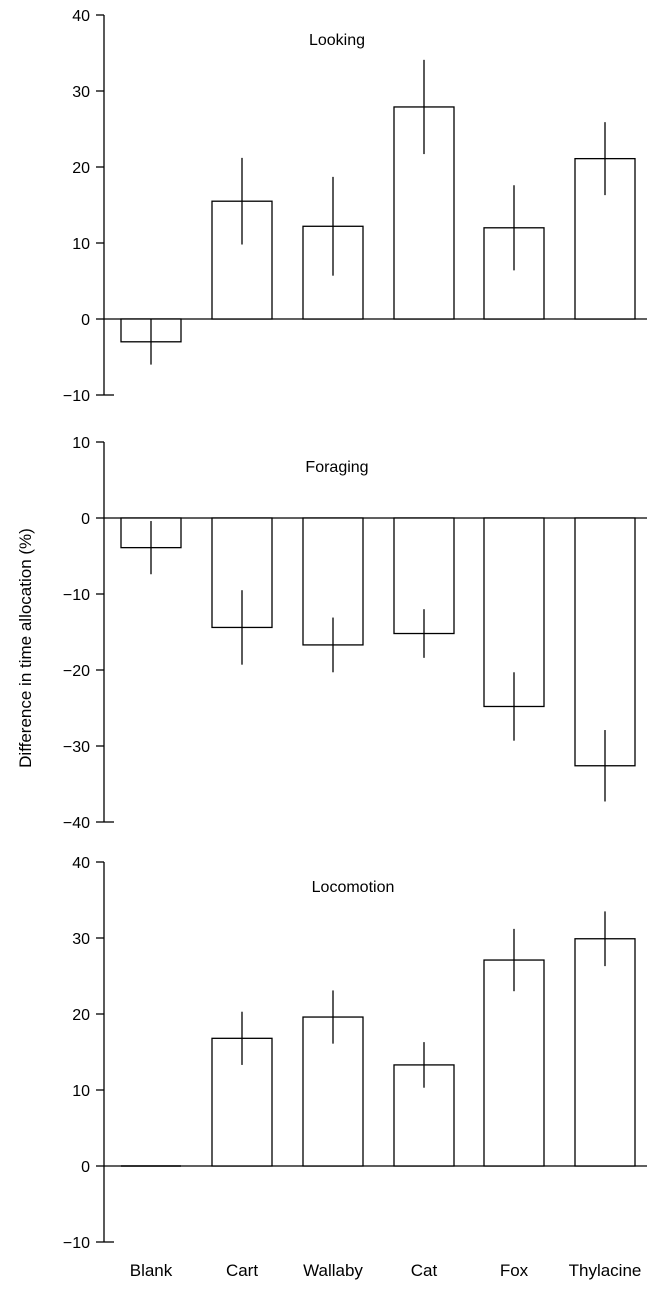 The width and height of the screenshot is (657, 1289). What do you see at coordinates (353, 887) in the screenshot?
I see `panel-title-locomotion: Locomotion` at bounding box center [353, 887].